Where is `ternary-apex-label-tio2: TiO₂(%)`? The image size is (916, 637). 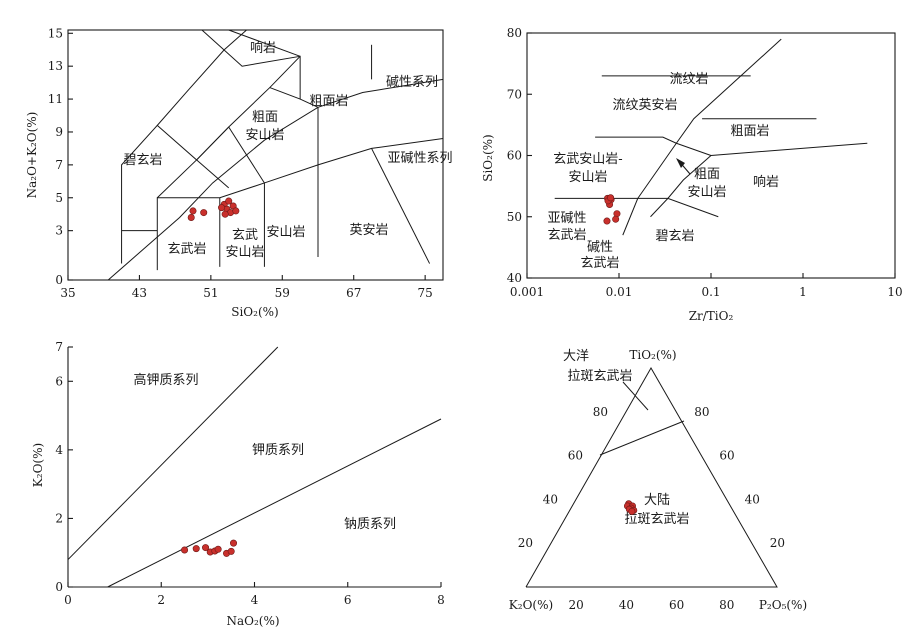 ternary-apex-label-tio2: TiO₂(%) is located at coordinates (652, 355).